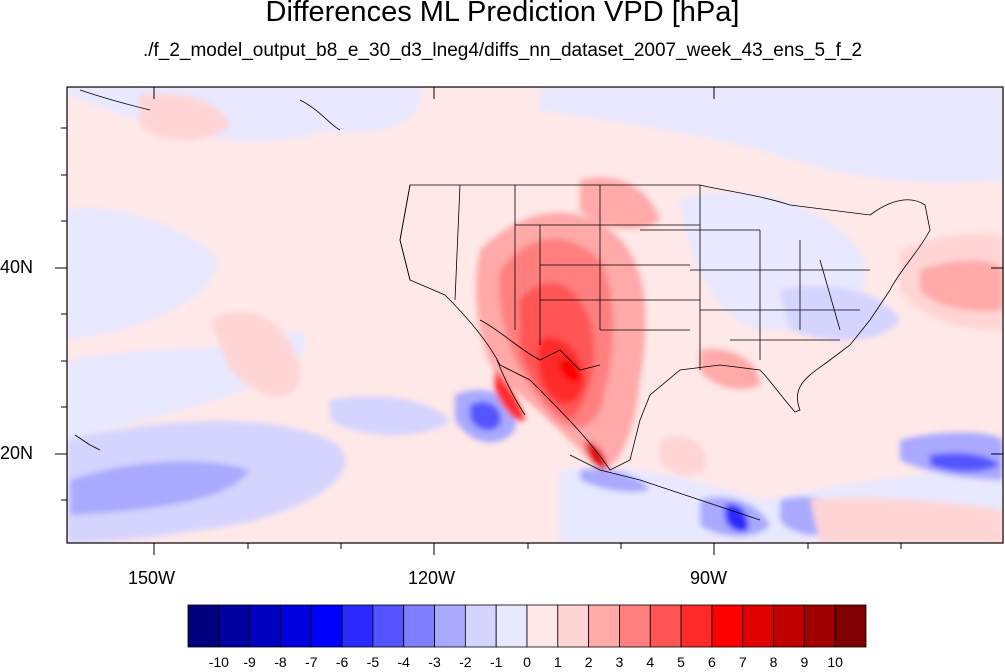 The height and width of the screenshot is (672, 1005). I want to click on colorbar-label: 9, so click(804, 662).